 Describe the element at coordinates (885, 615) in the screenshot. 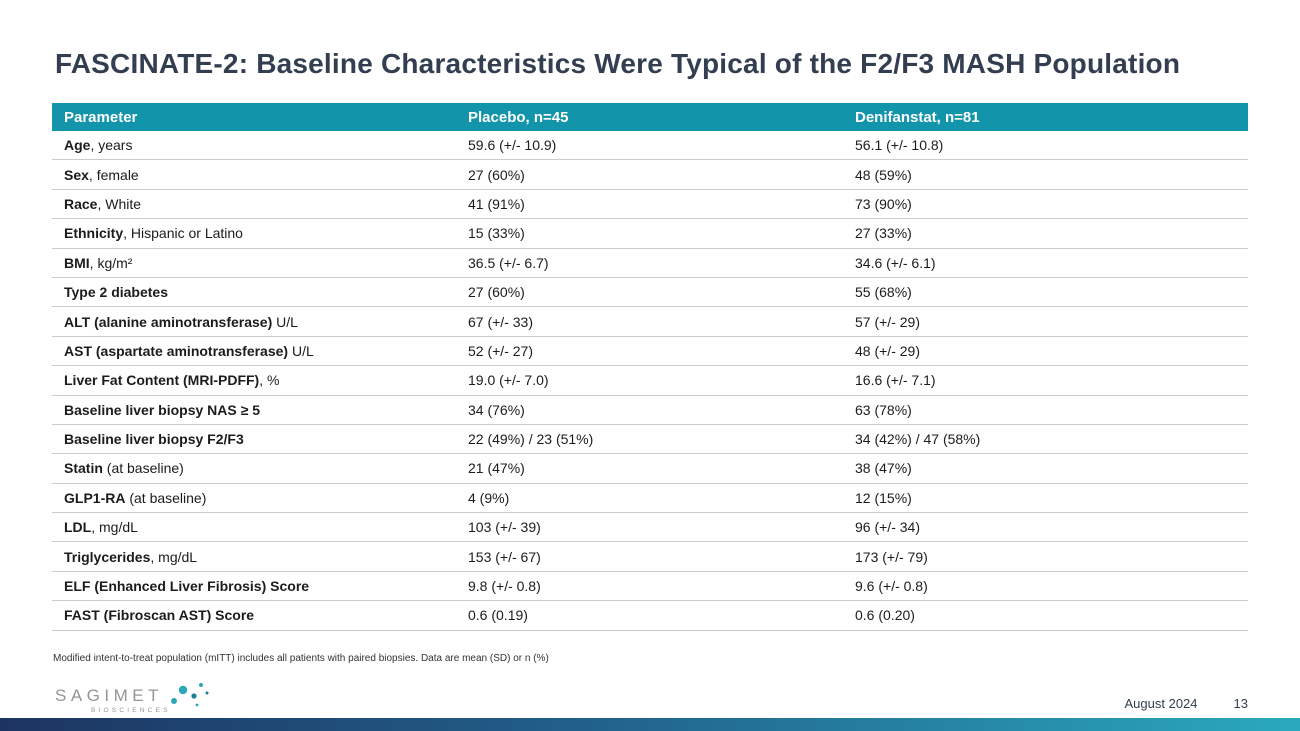

I see `denifanstat-cell: 0.6 (0.20)` at that location.